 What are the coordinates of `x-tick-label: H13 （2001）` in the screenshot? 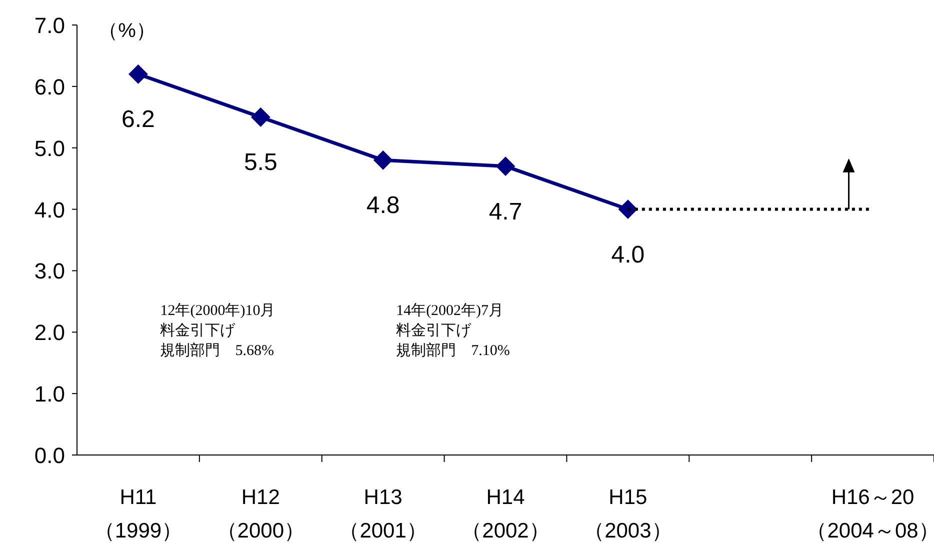 It's located at (383, 514).